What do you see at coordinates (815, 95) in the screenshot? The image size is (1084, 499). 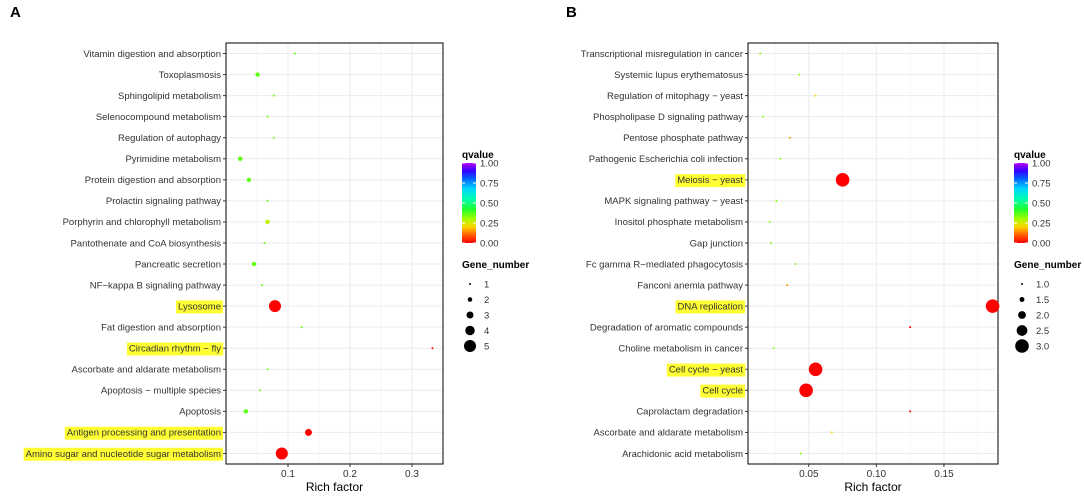 I see `point-regulation-of-mitophagy-yeast` at bounding box center [815, 95].